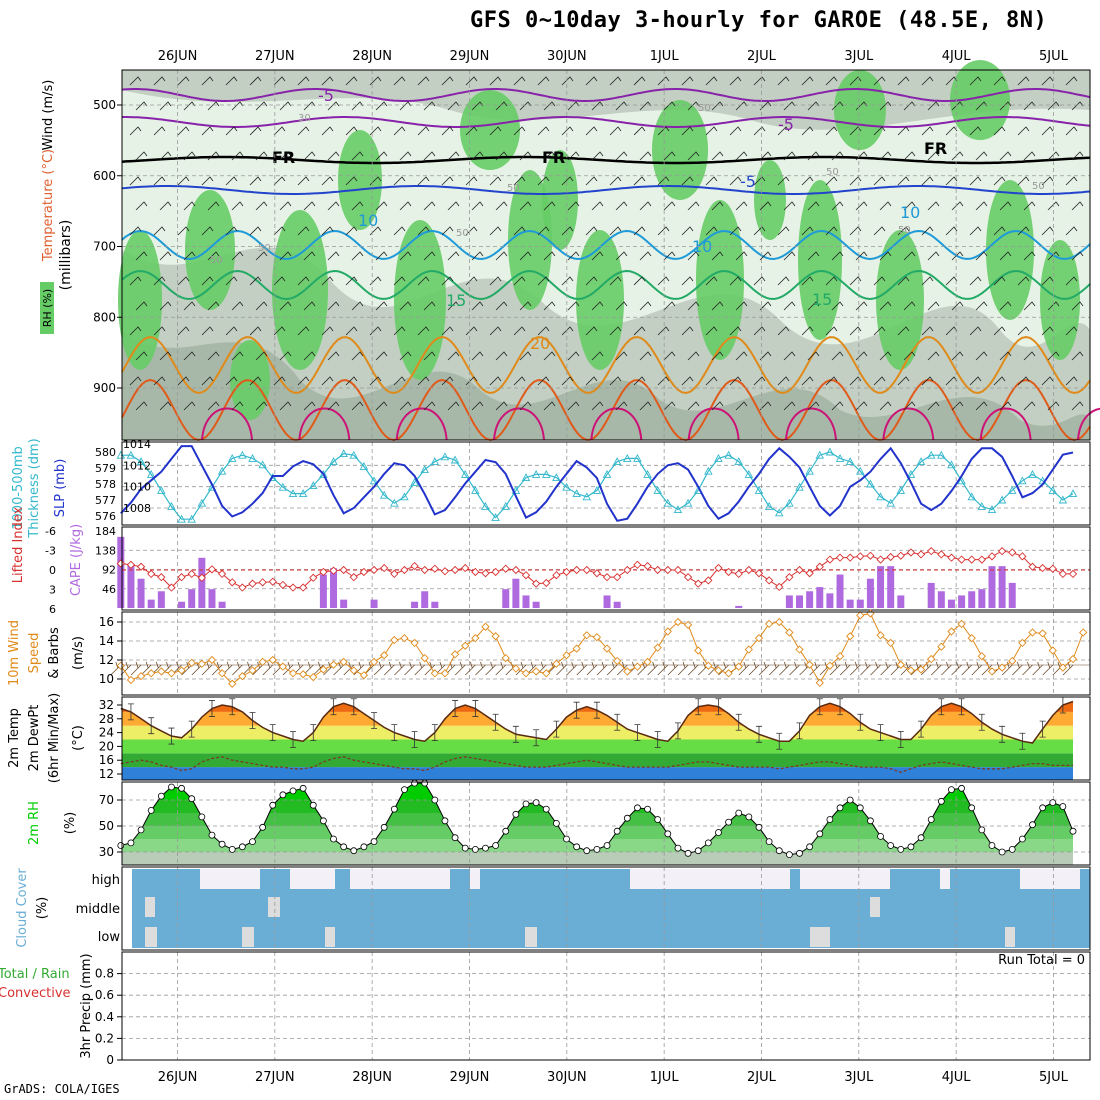 This screenshot has width=1100, height=1100. Describe the element at coordinates (54, 653) in the screenshot. I see `wind-barbs-legend-label: & Barbs` at that location.